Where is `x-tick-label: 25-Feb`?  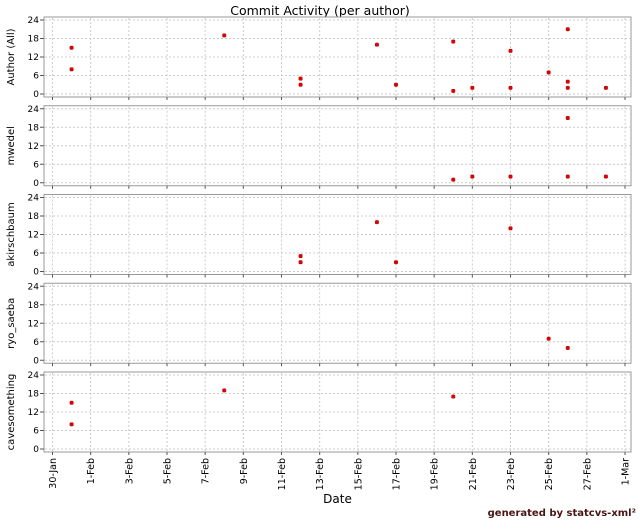
x-tick-label: 25-Feb is located at coordinates (549, 474).